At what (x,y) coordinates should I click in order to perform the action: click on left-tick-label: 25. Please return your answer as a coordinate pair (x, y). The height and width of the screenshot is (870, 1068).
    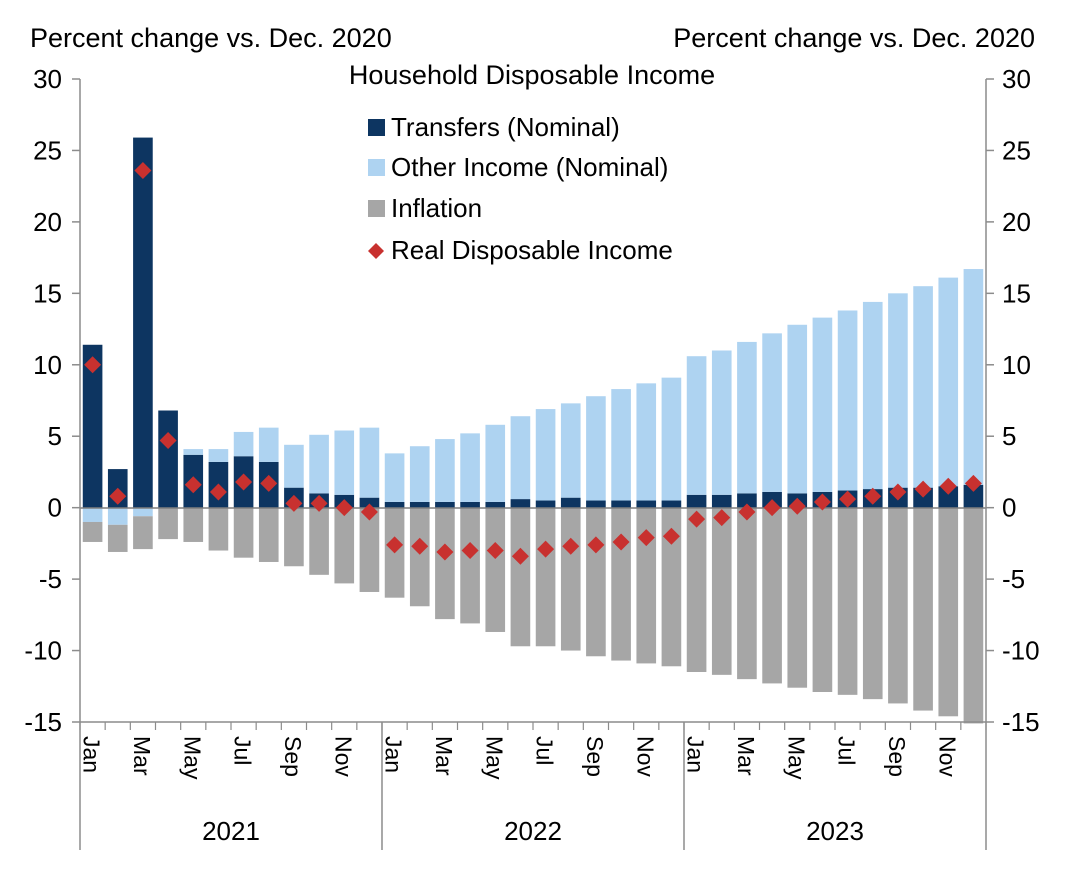
    Looking at the image, I should click on (47, 150).